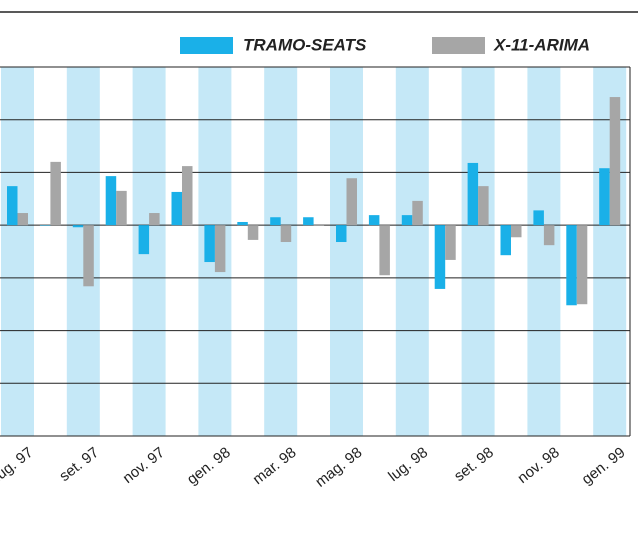 The height and width of the screenshot is (542, 638). Describe the element at coordinates (538, 465) in the screenshot. I see `x-tick-label: nov. 98` at that location.